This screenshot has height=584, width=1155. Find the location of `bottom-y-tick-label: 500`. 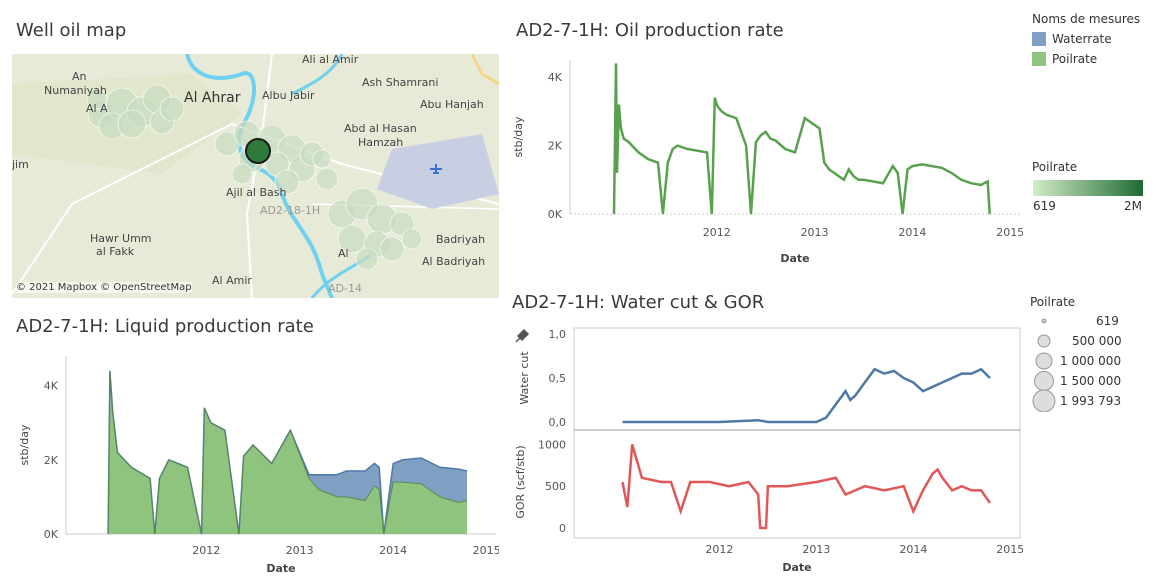

bottom-y-tick-label: 500 is located at coordinates (555, 486).